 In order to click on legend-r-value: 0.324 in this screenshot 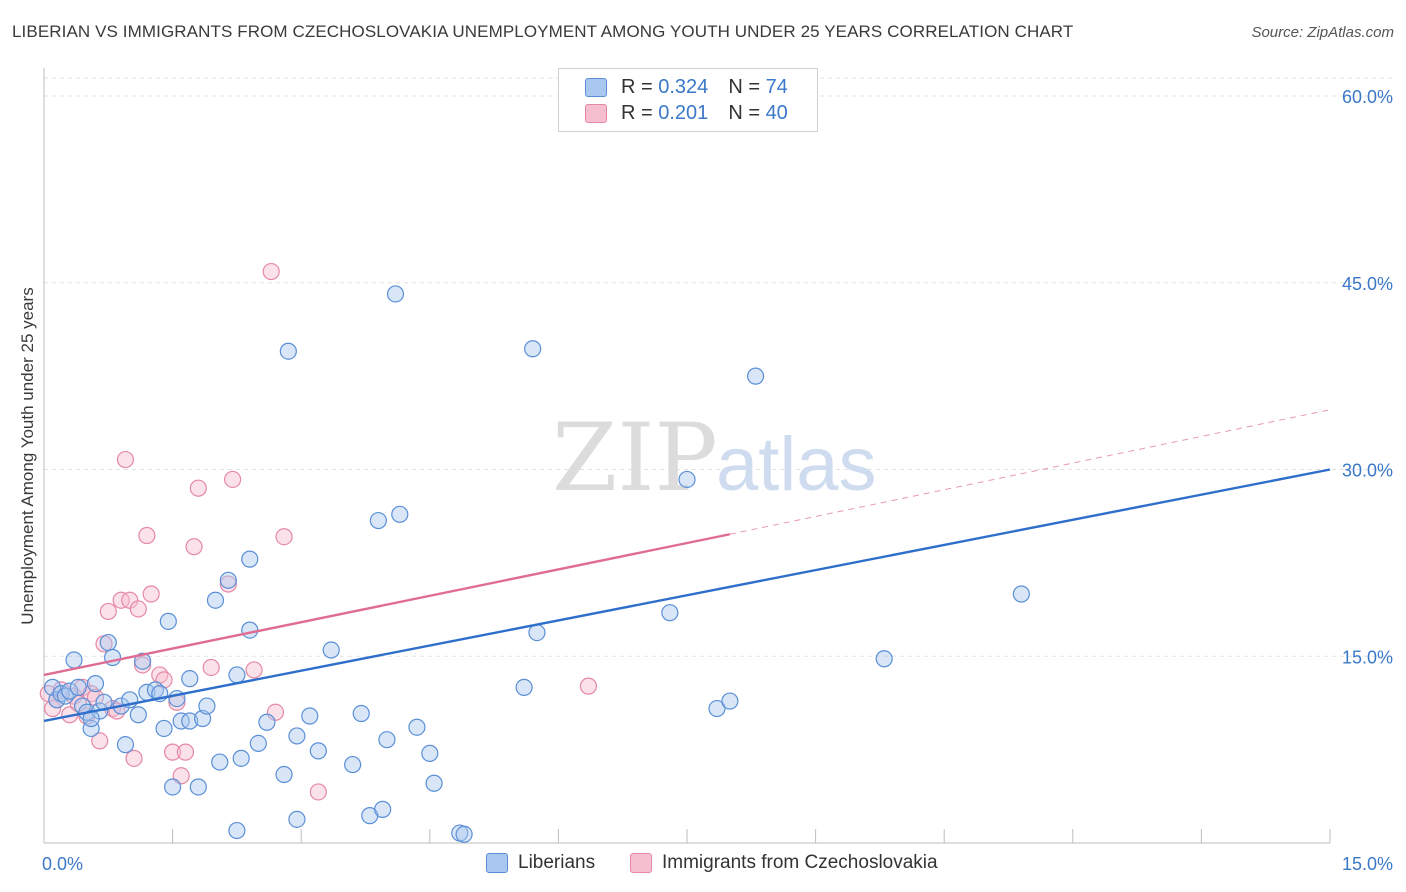, I will do `click(683, 86)`.